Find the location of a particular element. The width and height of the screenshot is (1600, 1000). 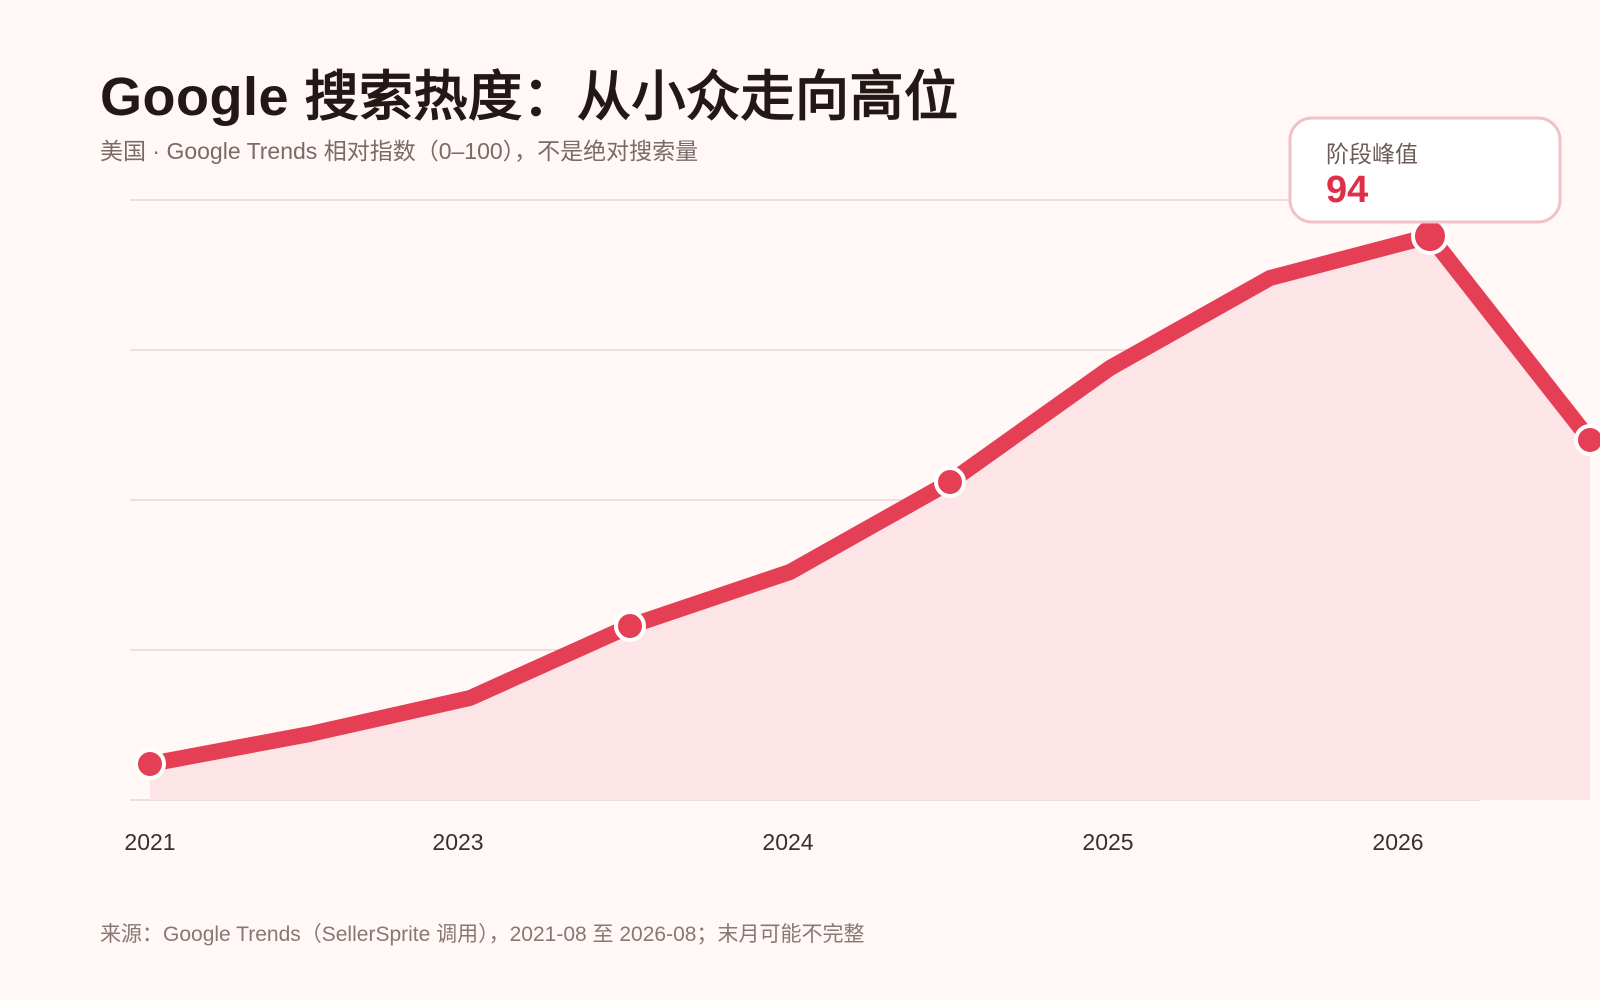

x-axis-ticks: 2021 2023 2024 2025 2026 is located at coordinates (773, 842).